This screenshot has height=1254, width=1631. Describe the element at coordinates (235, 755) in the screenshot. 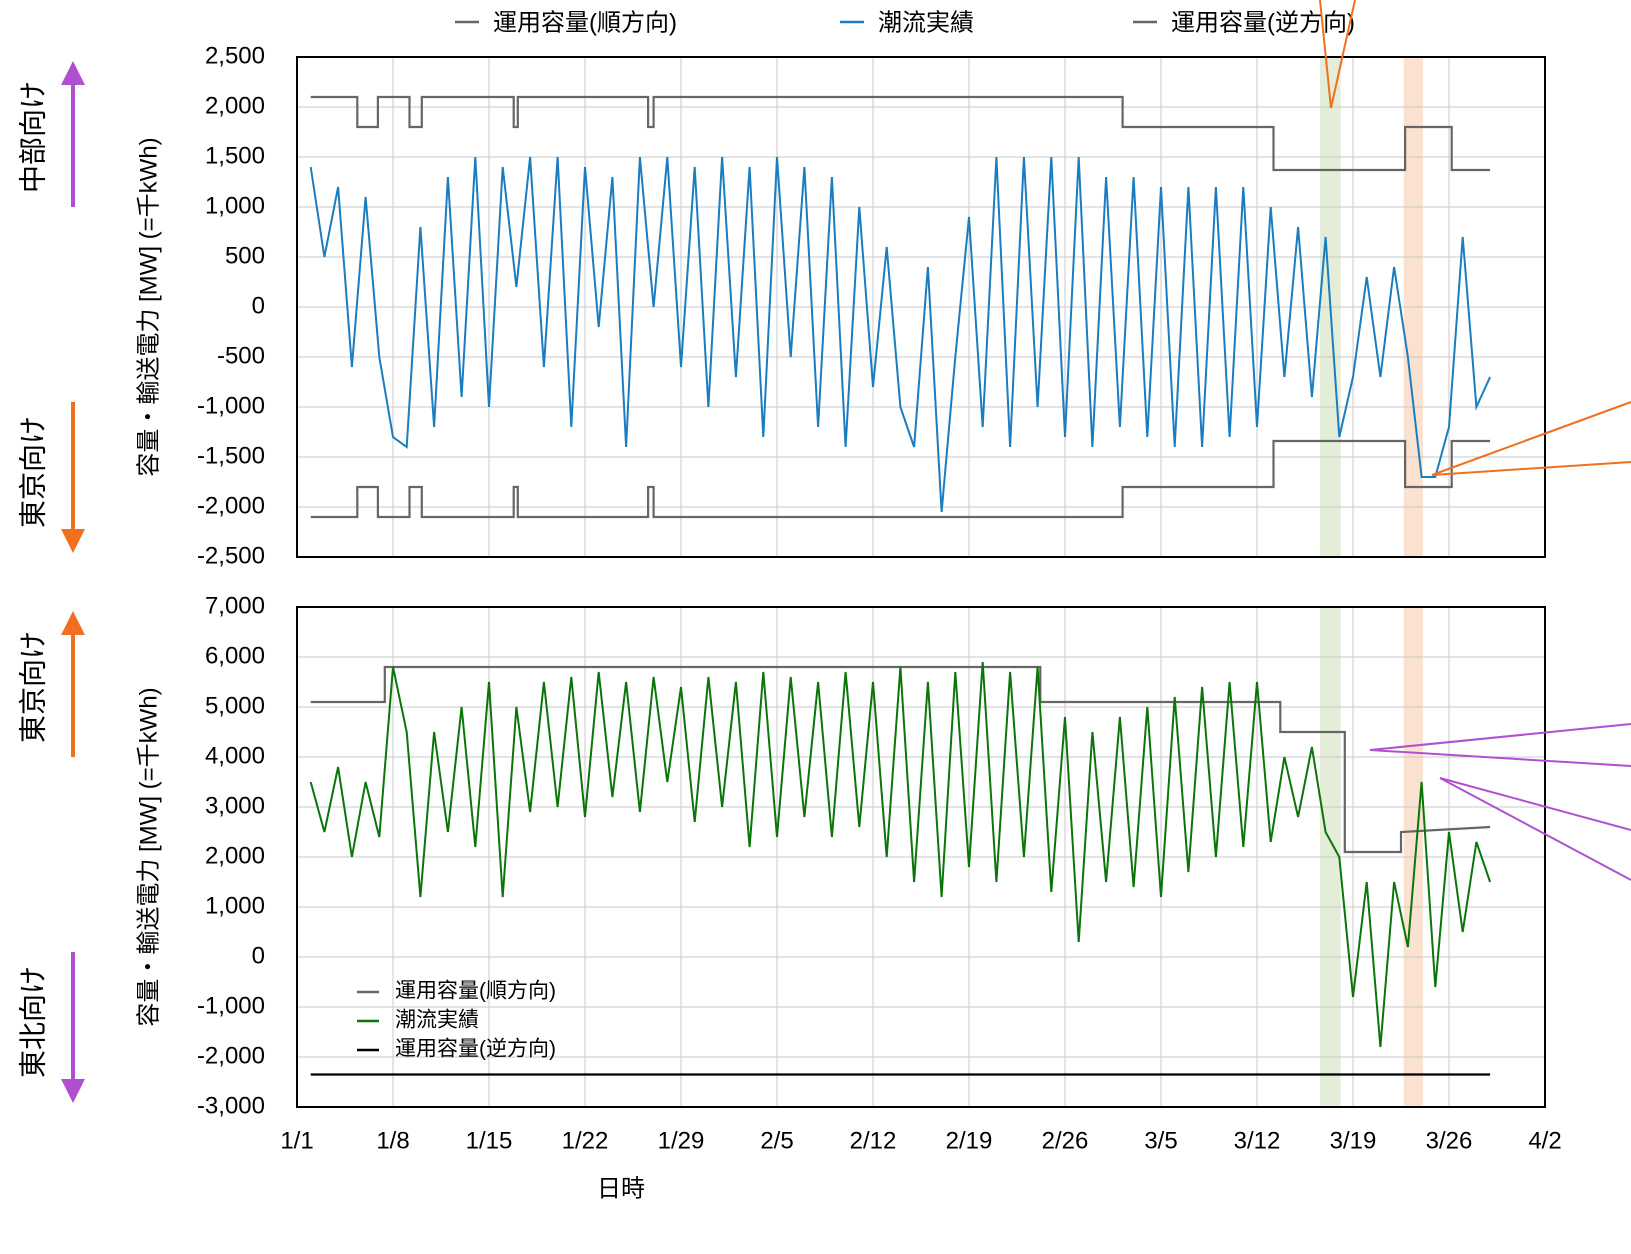

I see `y-tick-label: 4,000` at that location.